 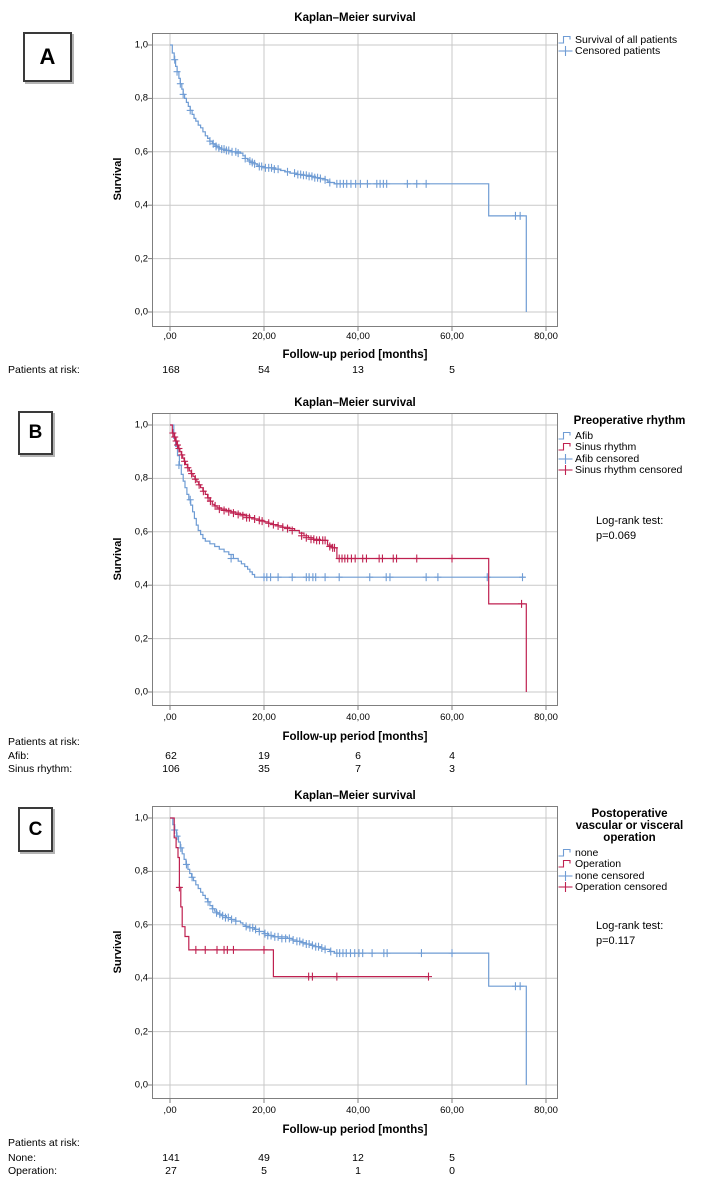 I want to click on legend-item-label: Sinus rhythm, so click(x=606, y=447).